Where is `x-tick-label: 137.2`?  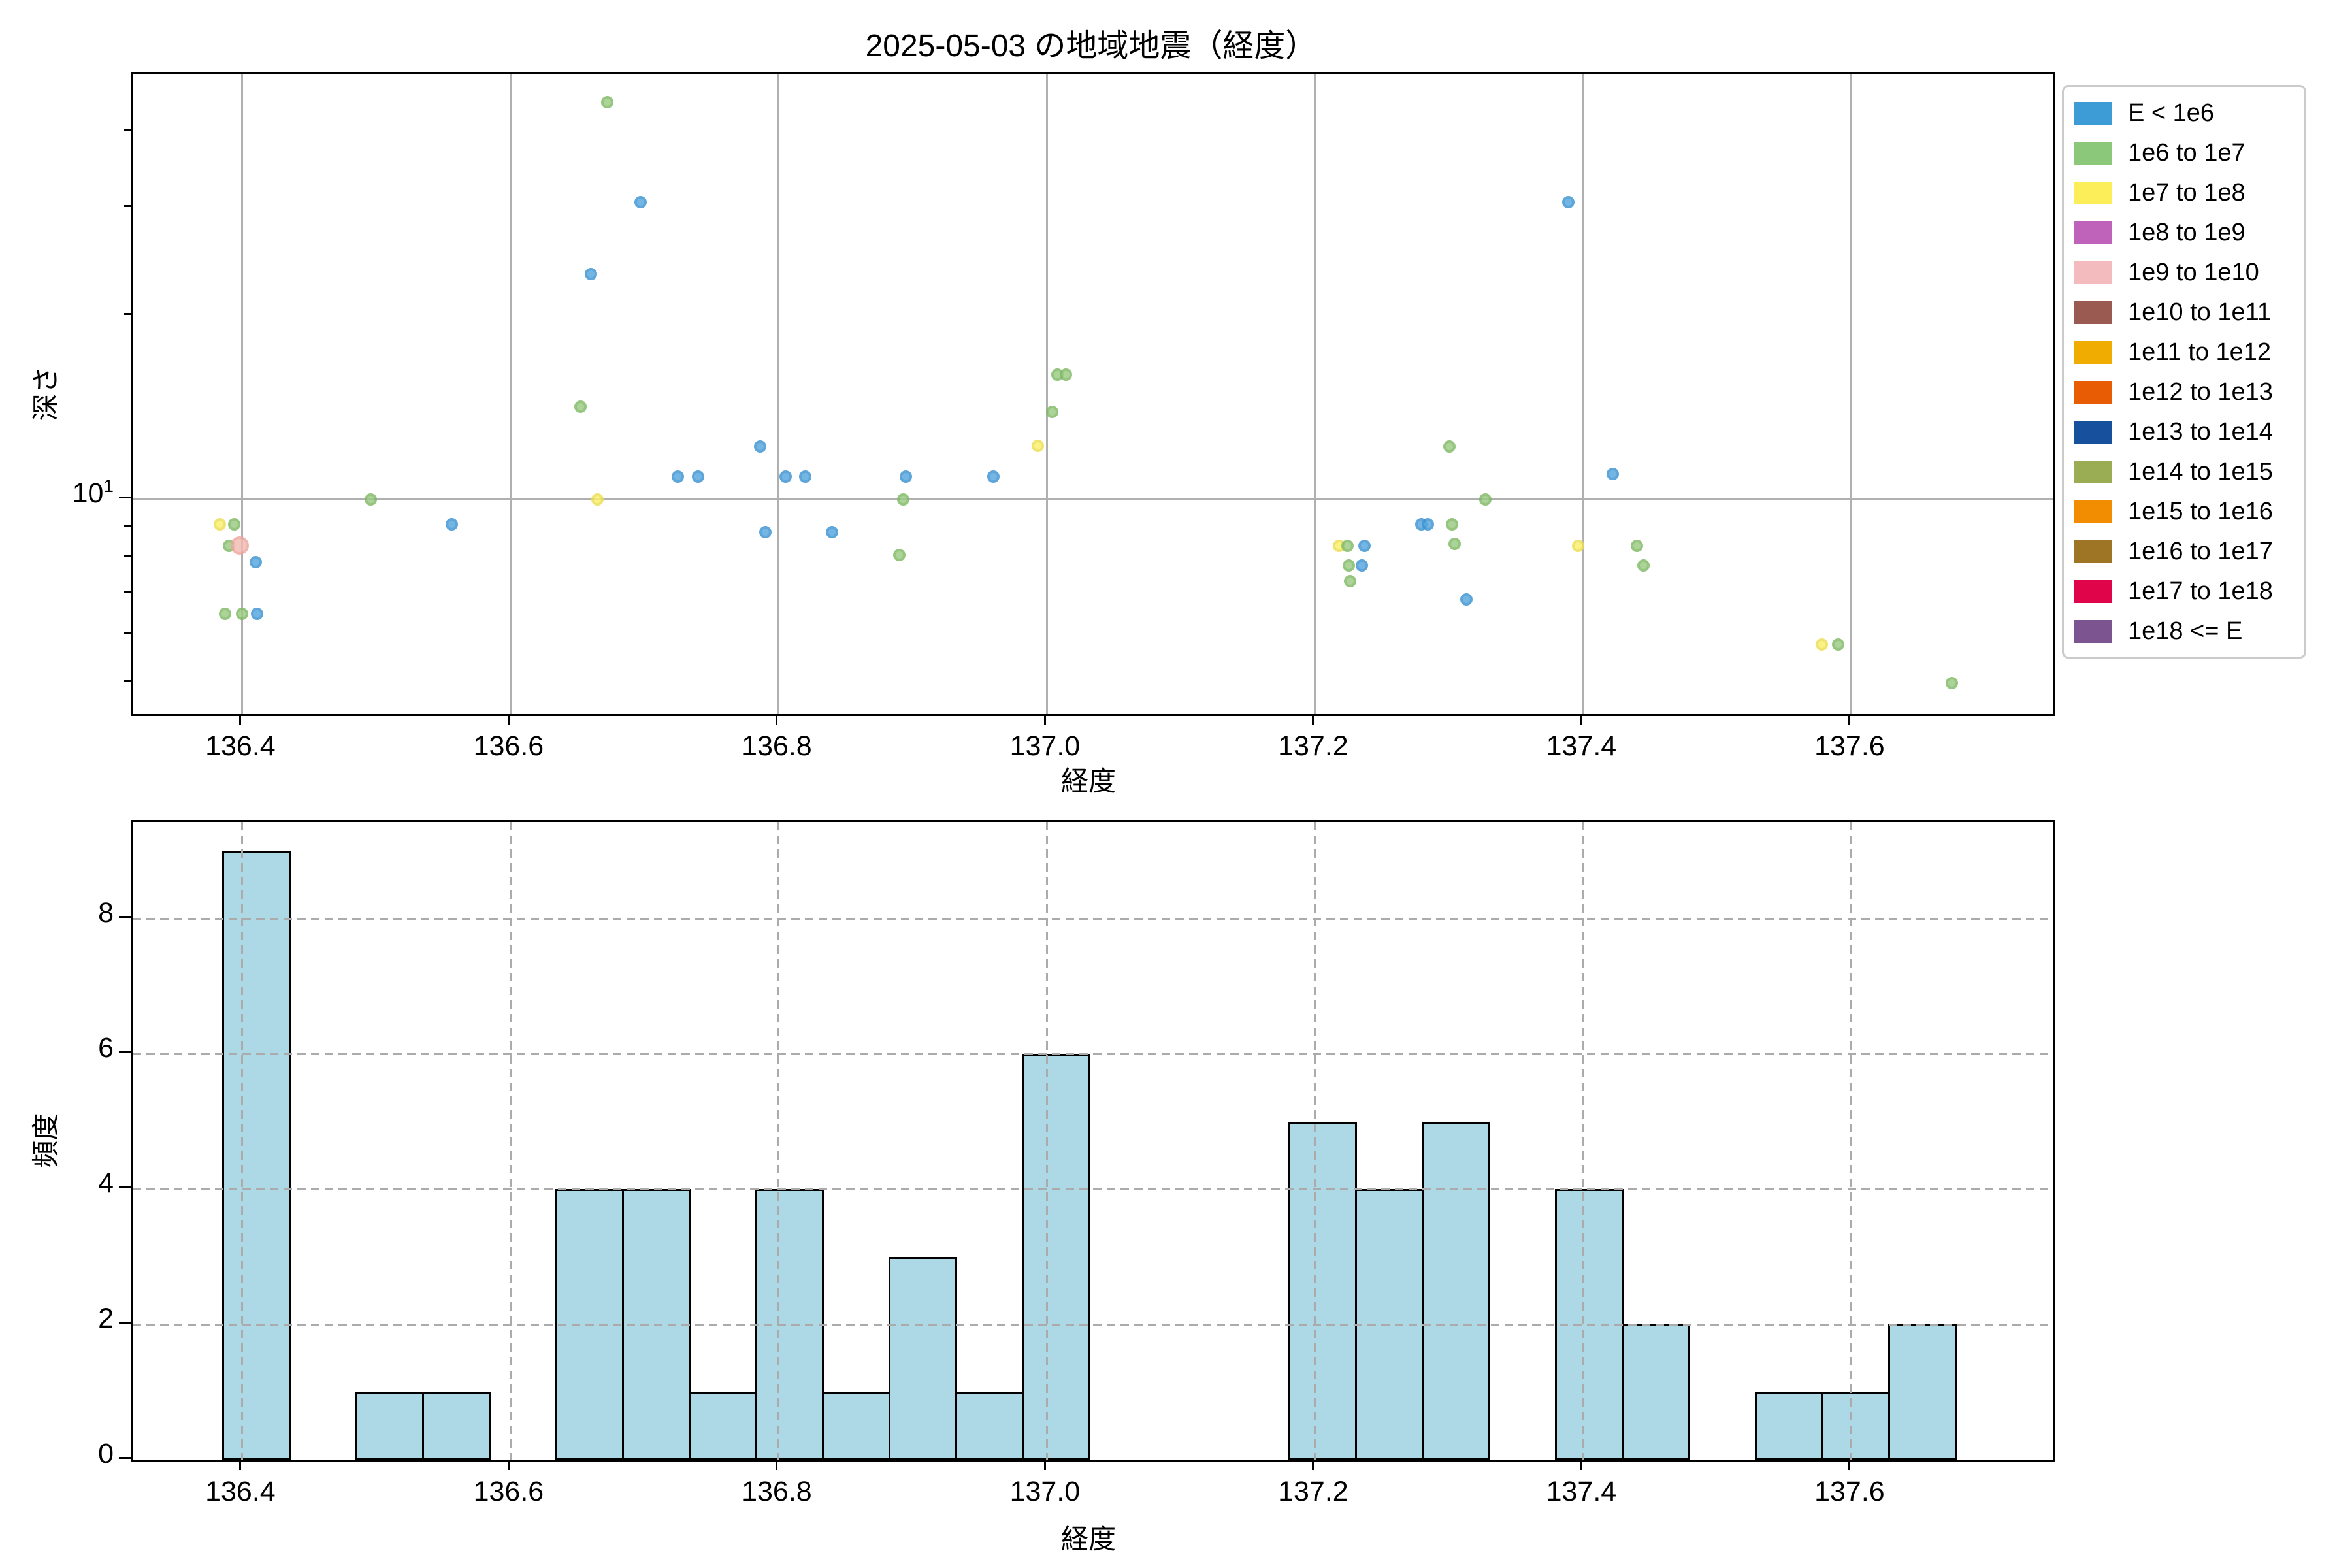
x-tick-label: 137.2 is located at coordinates (1313, 746).